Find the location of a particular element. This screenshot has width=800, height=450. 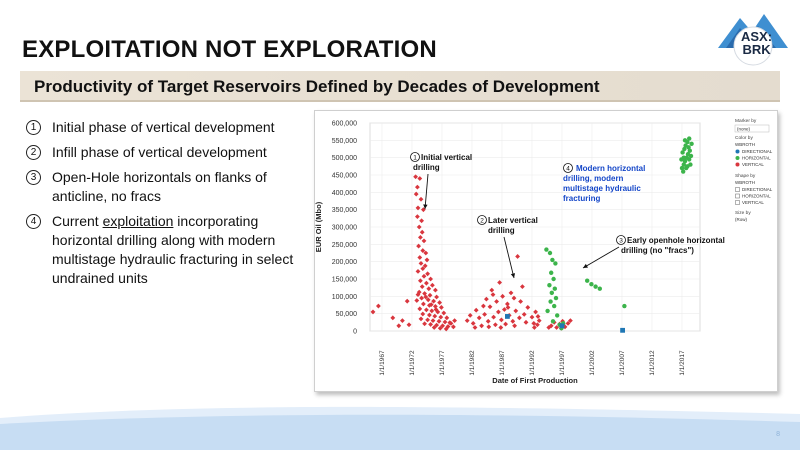

x-tick-label: 1/1/1992 is located at coordinates (532, 363).